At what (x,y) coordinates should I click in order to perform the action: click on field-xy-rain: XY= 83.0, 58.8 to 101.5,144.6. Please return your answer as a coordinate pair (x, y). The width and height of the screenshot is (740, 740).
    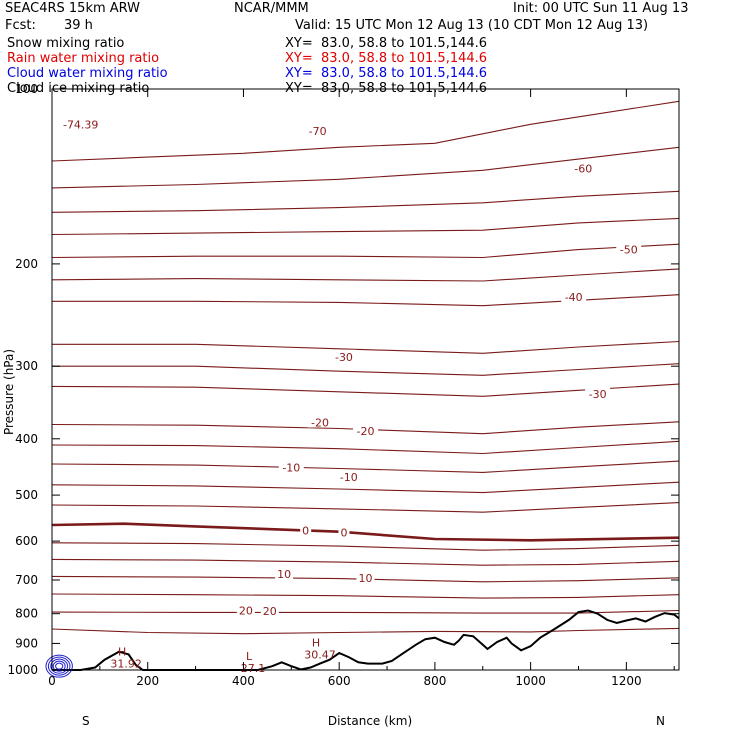
    Looking at the image, I should click on (386, 58).